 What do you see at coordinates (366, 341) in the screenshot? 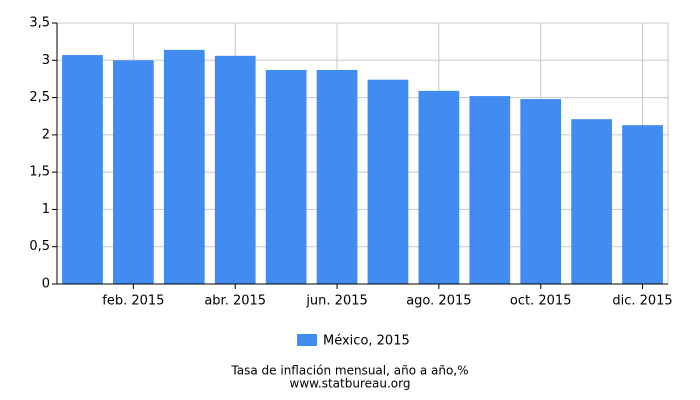
I see `legend-label: México, 2015` at bounding box center [366, 341].